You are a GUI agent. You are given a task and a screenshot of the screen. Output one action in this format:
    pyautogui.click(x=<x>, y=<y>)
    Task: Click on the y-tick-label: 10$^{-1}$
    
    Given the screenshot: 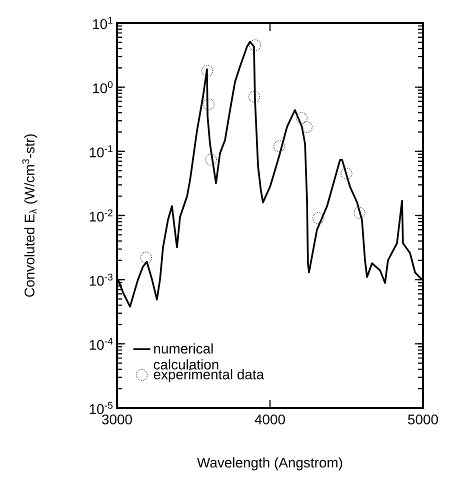 What is the action you would take?
    pyautogui.click(x=101, y=151)
    